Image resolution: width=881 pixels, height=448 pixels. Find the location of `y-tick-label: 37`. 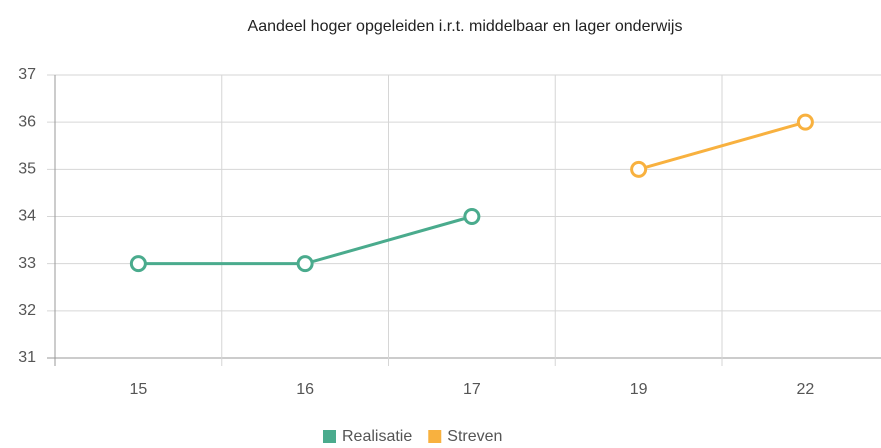

y-tick-label: 37 is located at coordinates (27, 74).